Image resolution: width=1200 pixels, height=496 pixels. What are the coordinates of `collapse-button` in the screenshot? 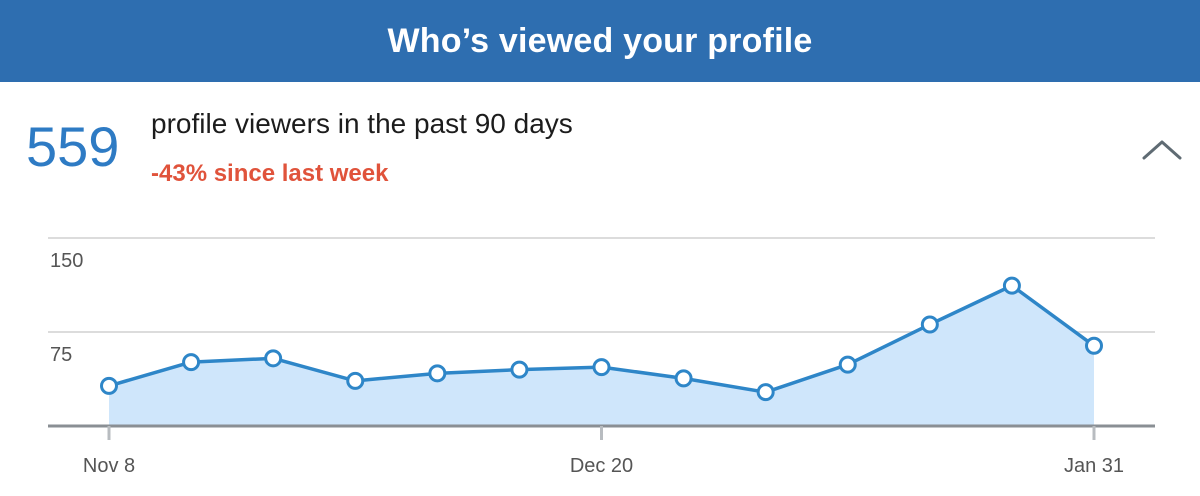 It's located at (1162, 149).